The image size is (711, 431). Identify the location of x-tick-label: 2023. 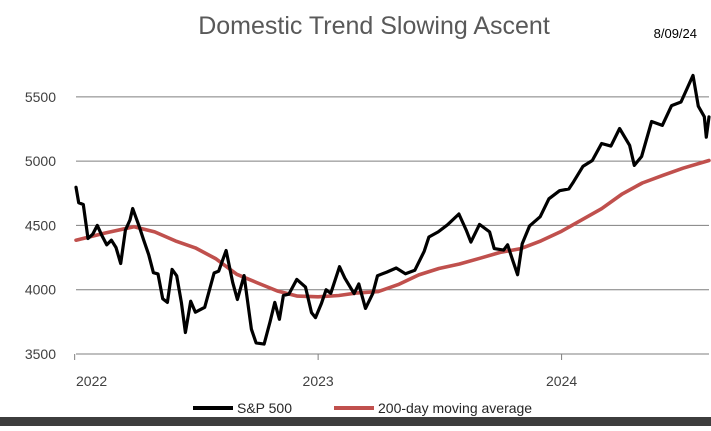
(318, 381).